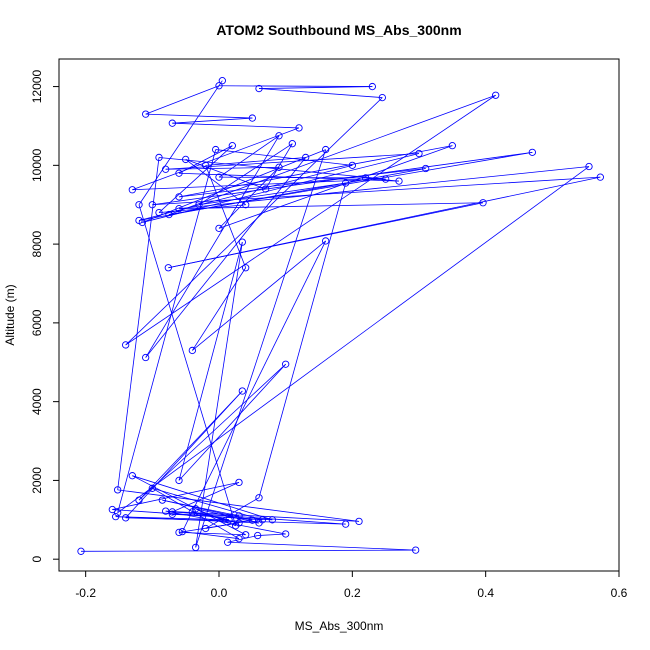 The width and height of the screenshot is (650, 650). What do you see at coordinates (37, 243) in the screenshot?
I see `y-tick-label: 8000` at bounding box center [37, 243].